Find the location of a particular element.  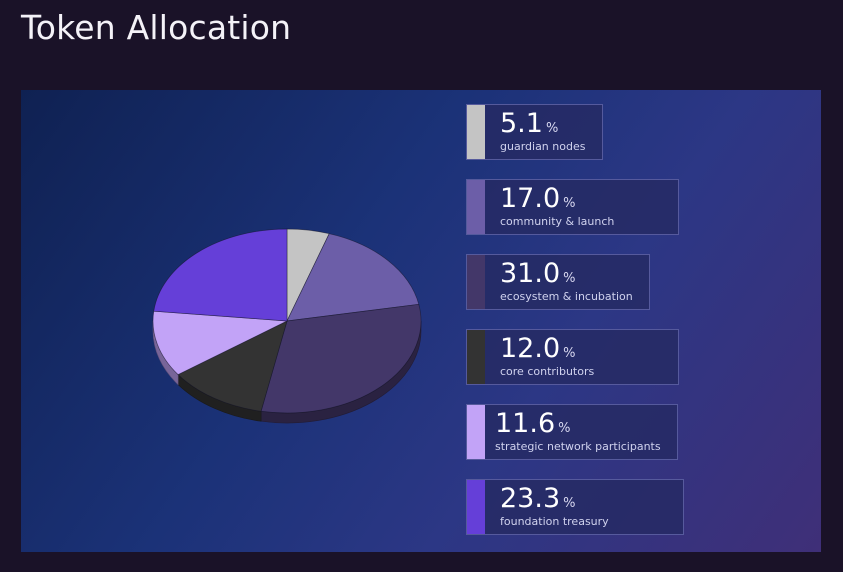

legend-value: 31.0% is located at coordinates (537, 276).